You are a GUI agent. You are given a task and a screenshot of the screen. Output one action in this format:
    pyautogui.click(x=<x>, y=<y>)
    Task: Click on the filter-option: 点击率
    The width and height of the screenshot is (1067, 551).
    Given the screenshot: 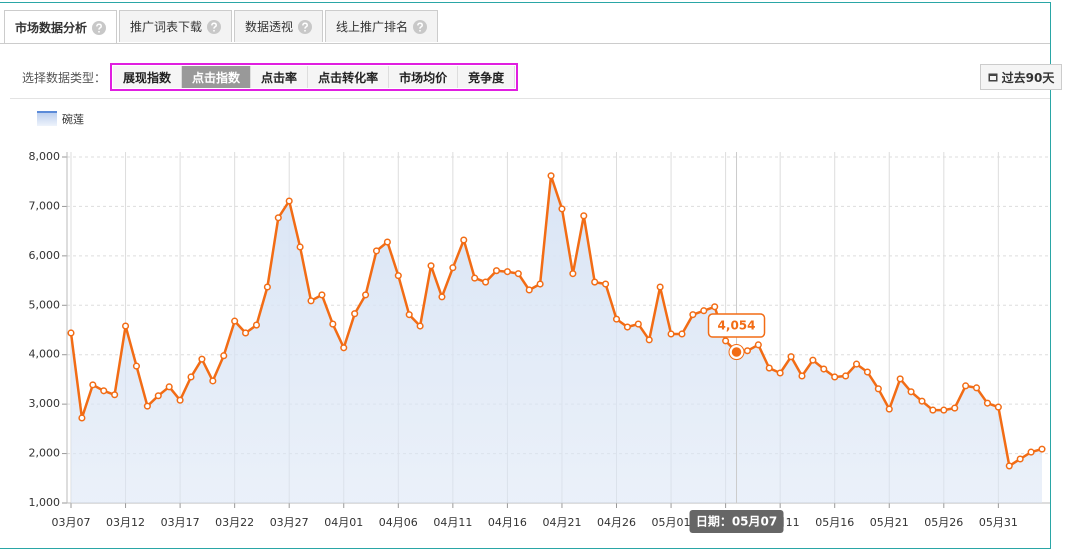 What is the action you would take?
    pyautogui.click(x=280, y=77)
    